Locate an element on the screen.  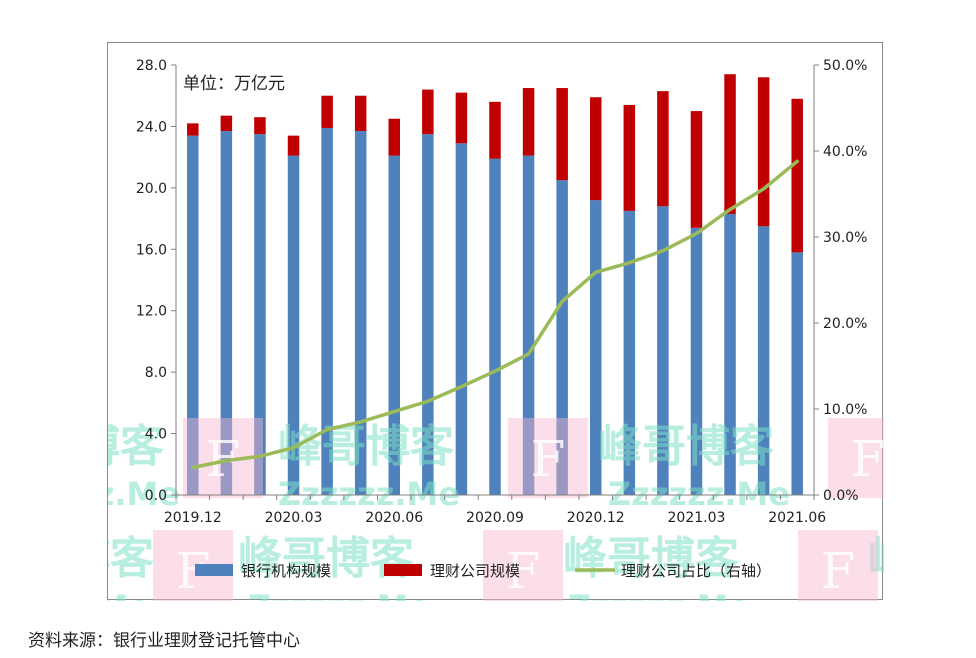
y2-tick-label: 50.0% is located at coordinates (845, 66).